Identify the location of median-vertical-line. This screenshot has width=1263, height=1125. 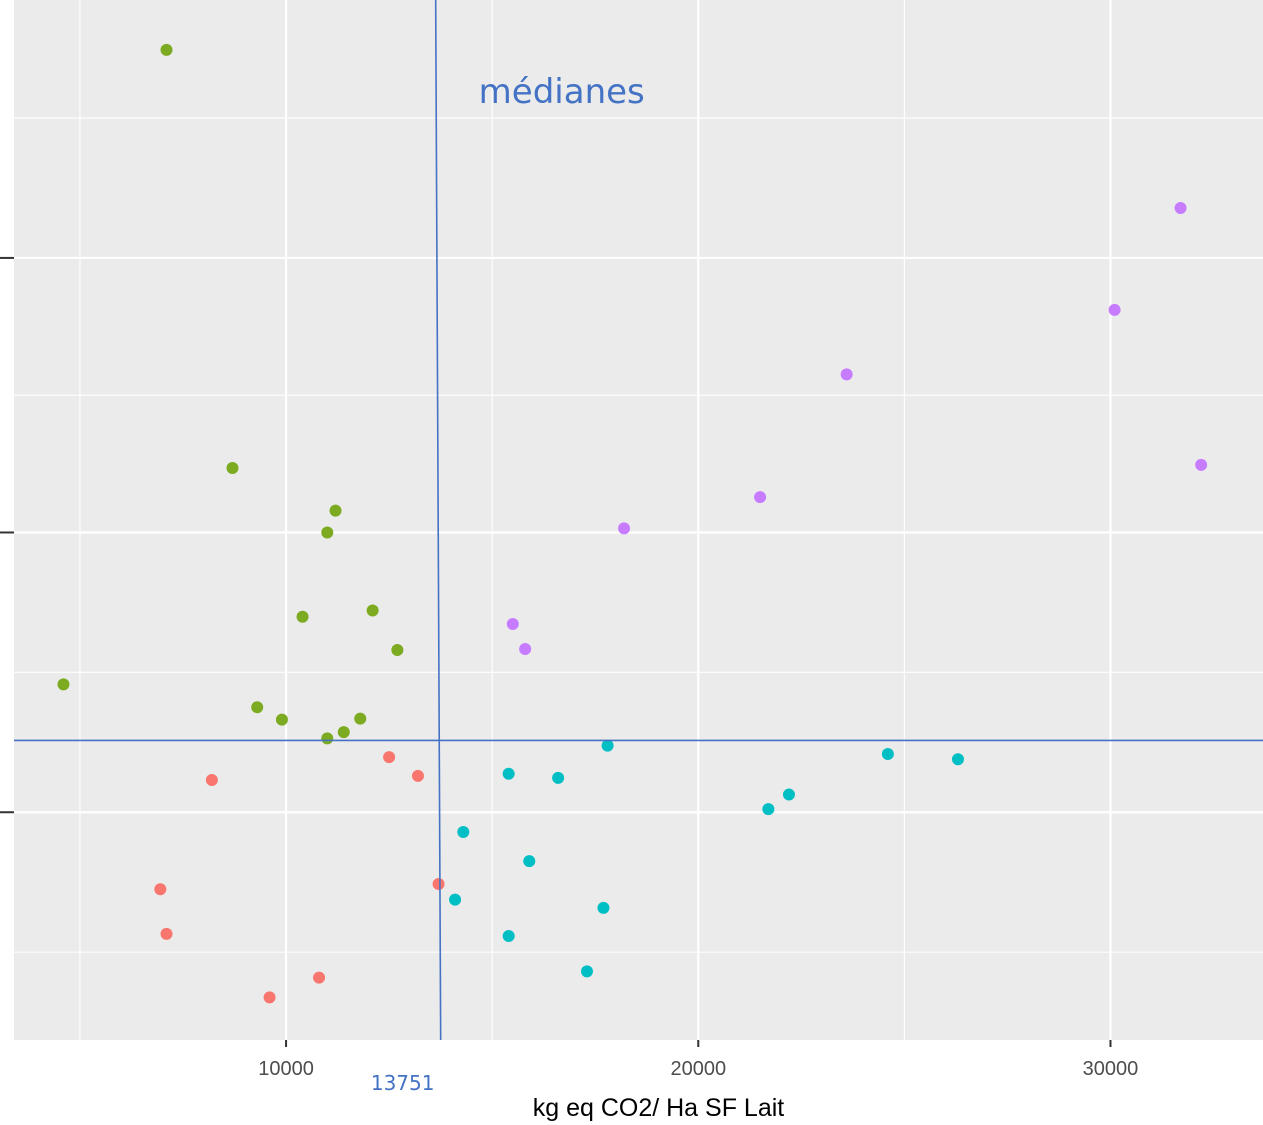
(438, 520).